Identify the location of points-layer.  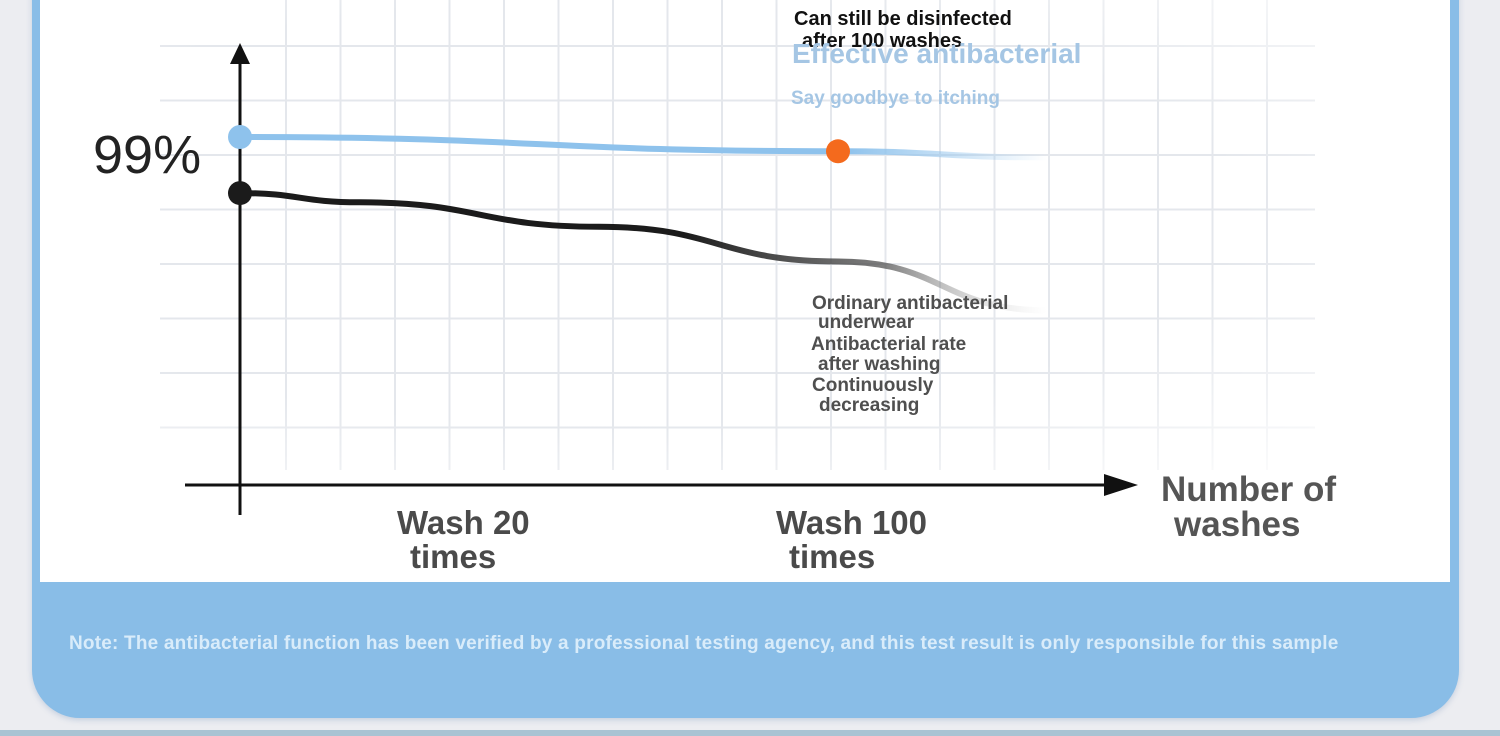
(539, 165).